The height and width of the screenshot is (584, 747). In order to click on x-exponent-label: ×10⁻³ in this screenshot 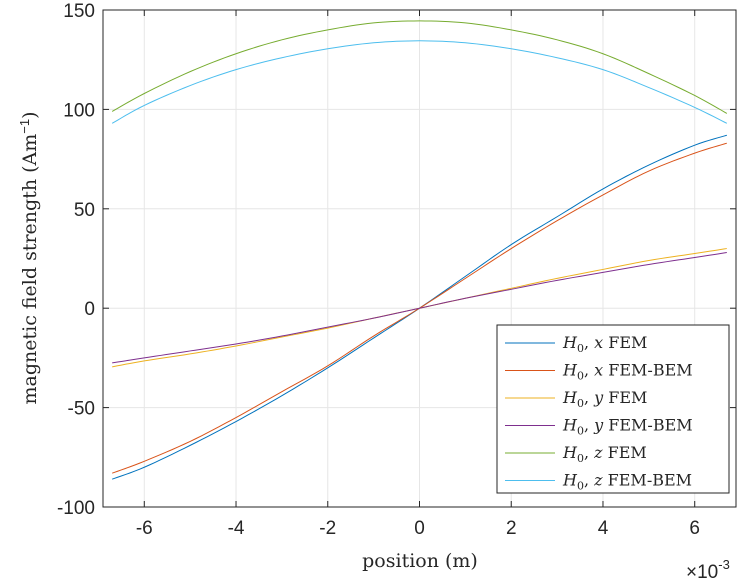, I will do `click(708, 570)`.